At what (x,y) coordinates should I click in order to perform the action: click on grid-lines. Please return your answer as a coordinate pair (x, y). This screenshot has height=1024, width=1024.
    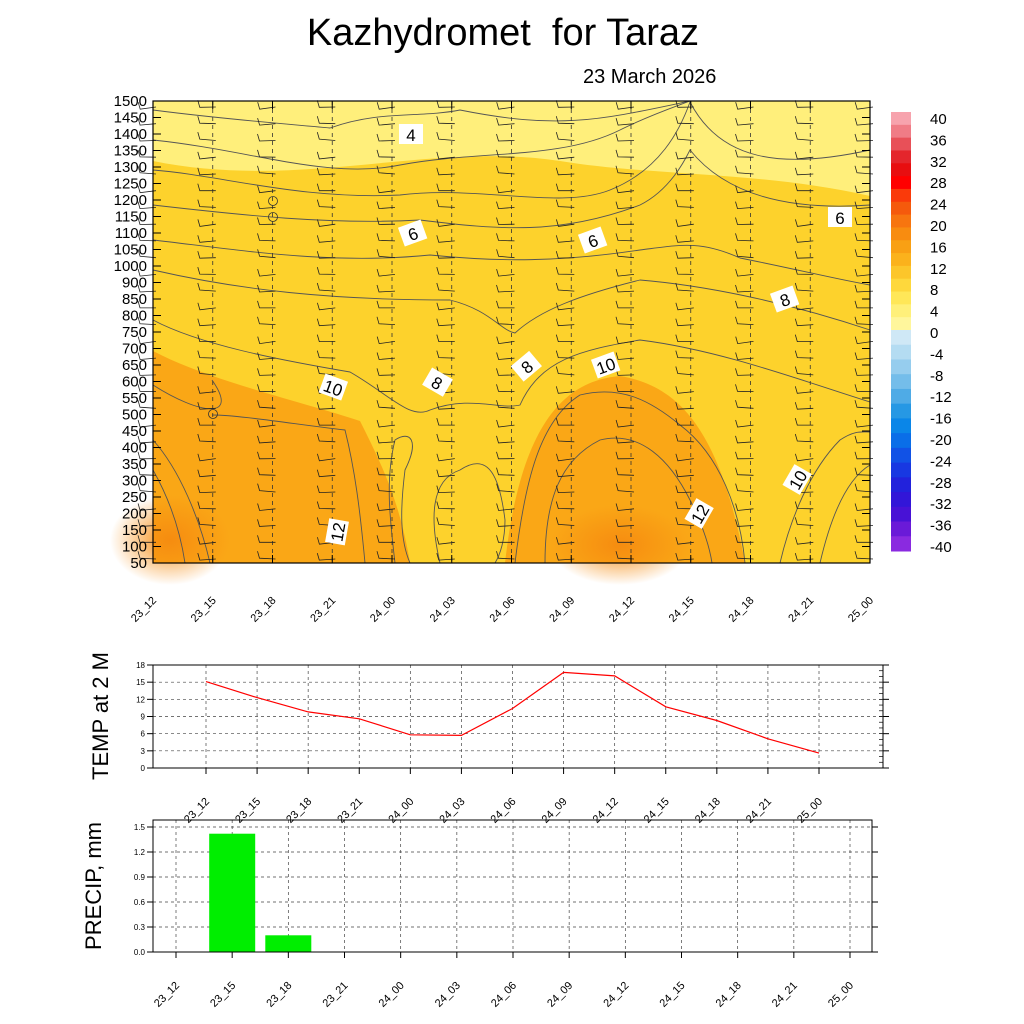
    Looking at the image, I should click on (518, 716).